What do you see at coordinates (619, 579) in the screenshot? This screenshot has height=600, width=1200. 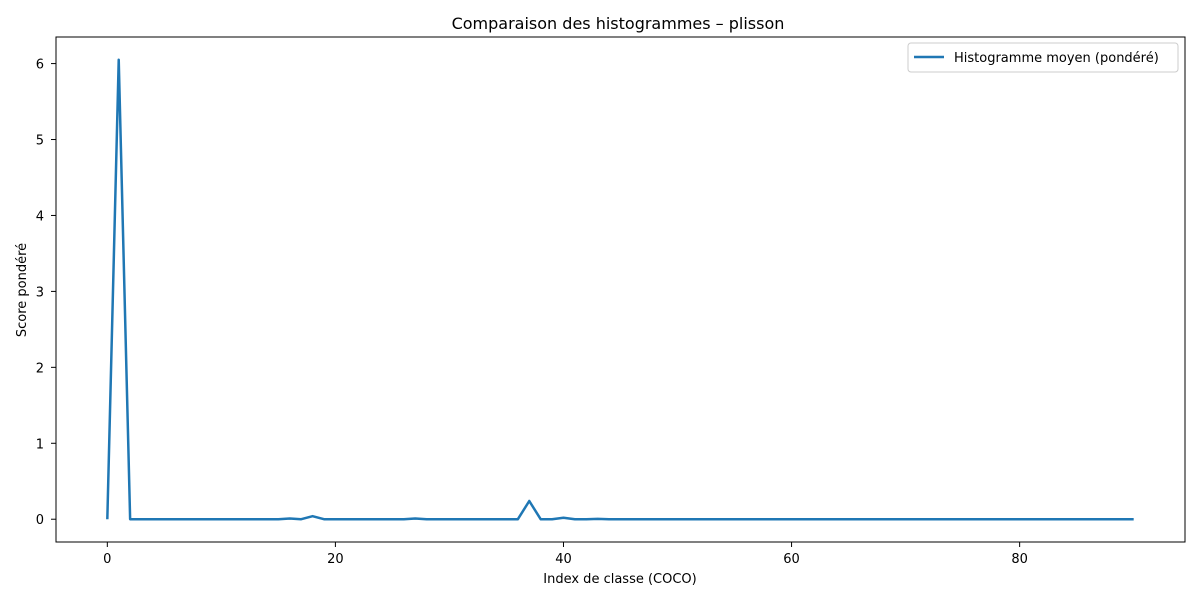 I see `x-axis-label: Index de classe (COCO)` at bounding box center [619, 579].